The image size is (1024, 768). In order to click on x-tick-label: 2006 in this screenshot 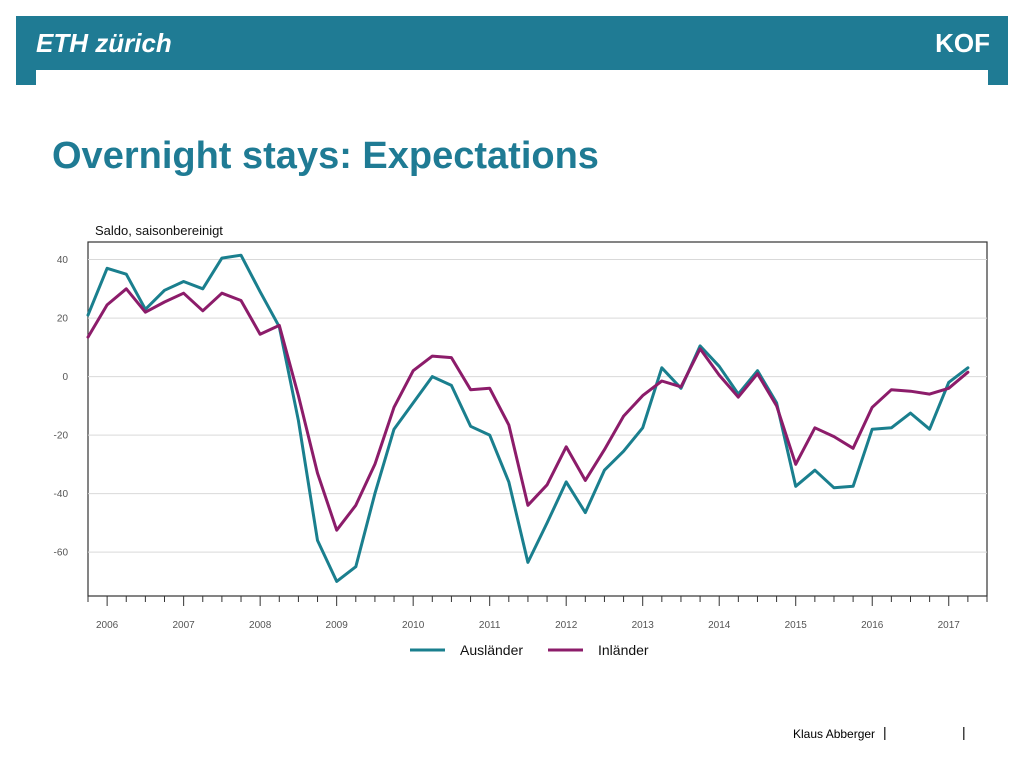, I will do `click(107, 625)`.